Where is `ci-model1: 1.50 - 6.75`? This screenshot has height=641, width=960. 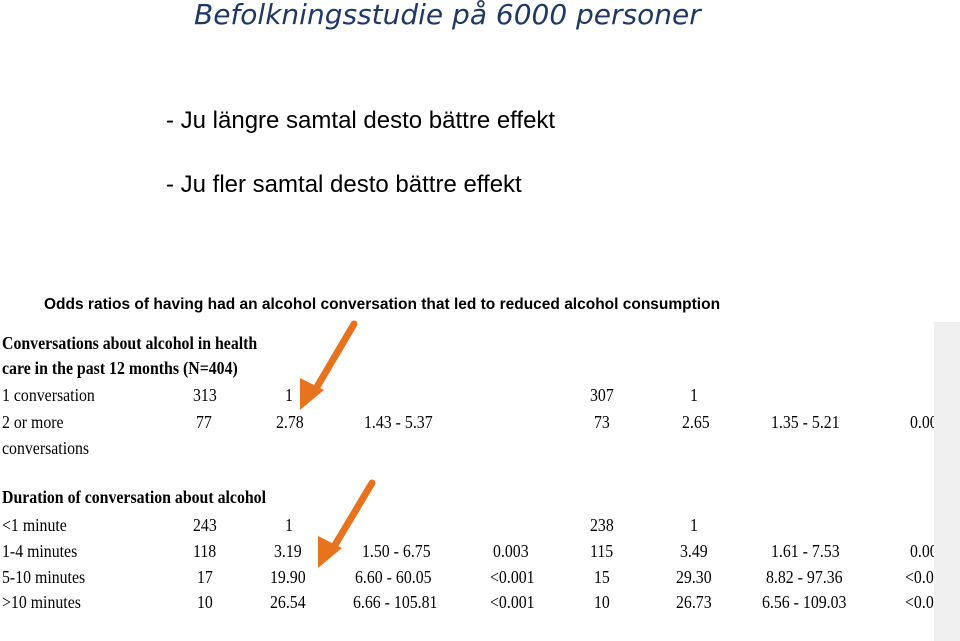 ci-model1: 1.50 - 6.75 is located at coordinates (396, 551).